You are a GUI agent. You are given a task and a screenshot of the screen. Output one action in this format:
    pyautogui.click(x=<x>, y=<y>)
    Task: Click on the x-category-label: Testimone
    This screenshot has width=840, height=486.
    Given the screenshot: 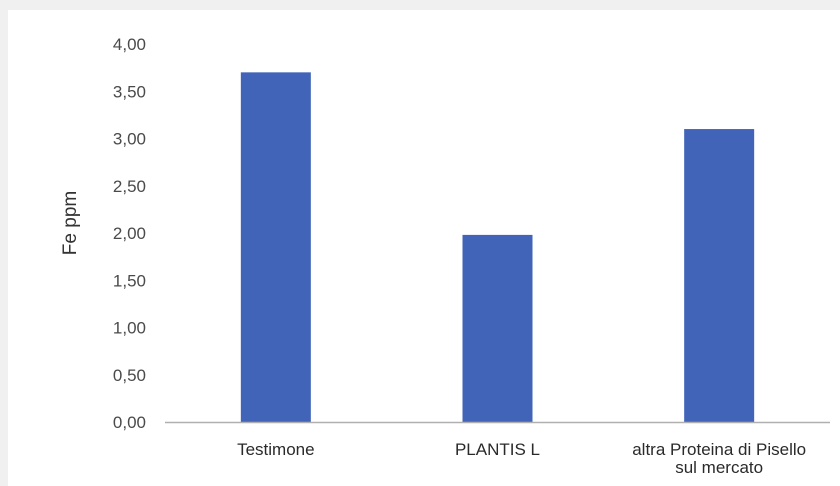 What is the action you would take?
    pyautogui.click(x=275, y=449)
    